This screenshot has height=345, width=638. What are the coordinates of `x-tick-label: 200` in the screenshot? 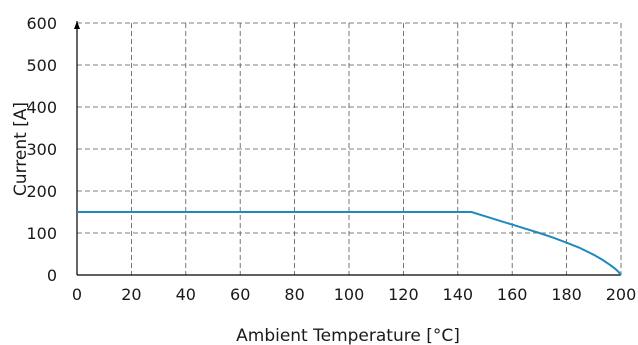 It's located at (621, 294).